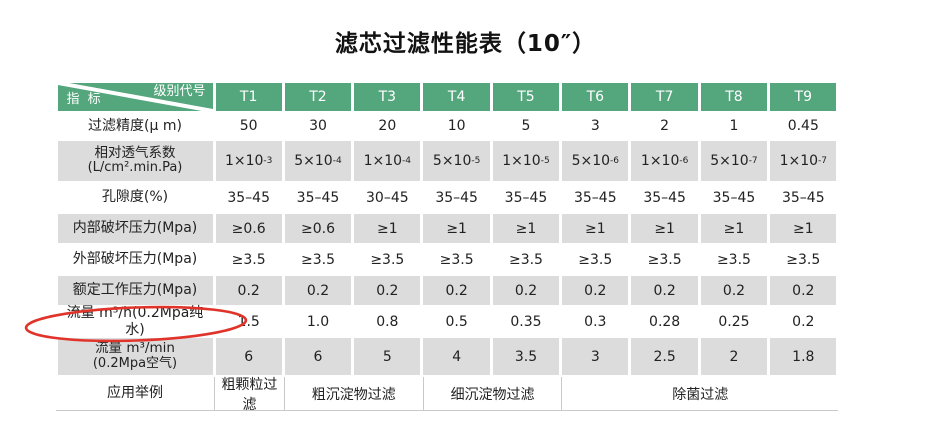 The width and height of the screenshot is (931, 431). Describe the element at coordinates (595, 97) in the screenshot. I see `column-header-t6: T6` at that location.